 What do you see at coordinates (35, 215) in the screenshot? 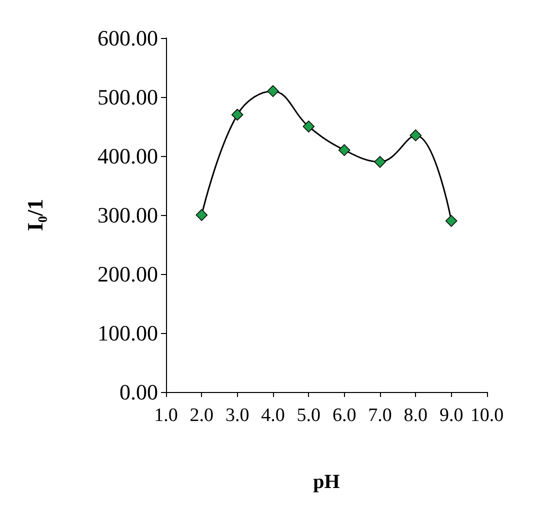
I see `y-axis-title: I₀/1` at bounding box center [35, 215].